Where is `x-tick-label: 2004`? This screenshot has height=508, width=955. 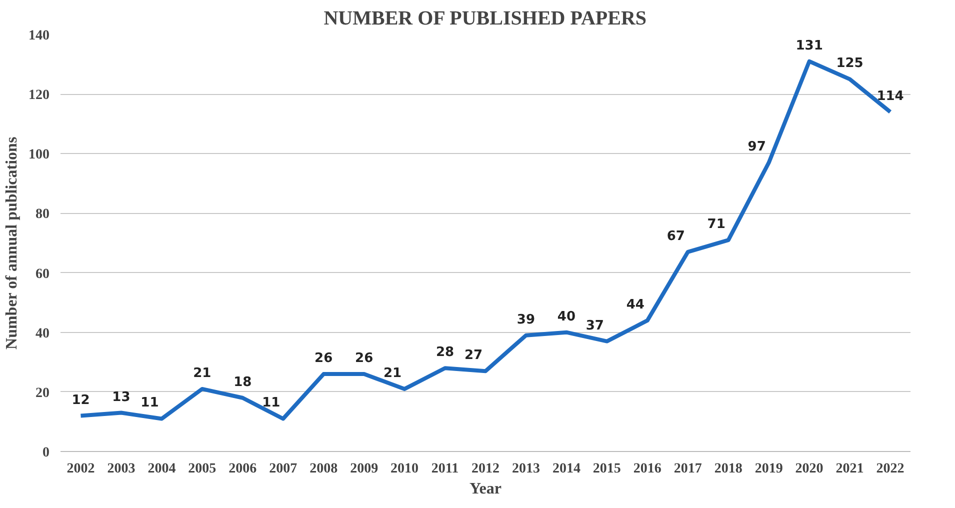
x-tick-label: 2004 is located at coordinates (162, 469).